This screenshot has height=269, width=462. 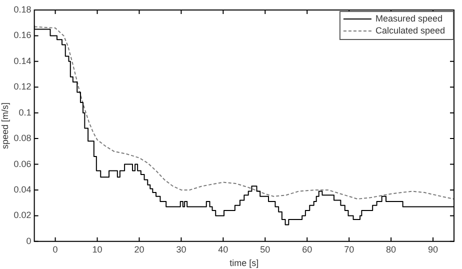 What do you see at coordinates (349, 249) in the screenshot?
I see `x-tick-label: 70` at bounding box center [349, 249].